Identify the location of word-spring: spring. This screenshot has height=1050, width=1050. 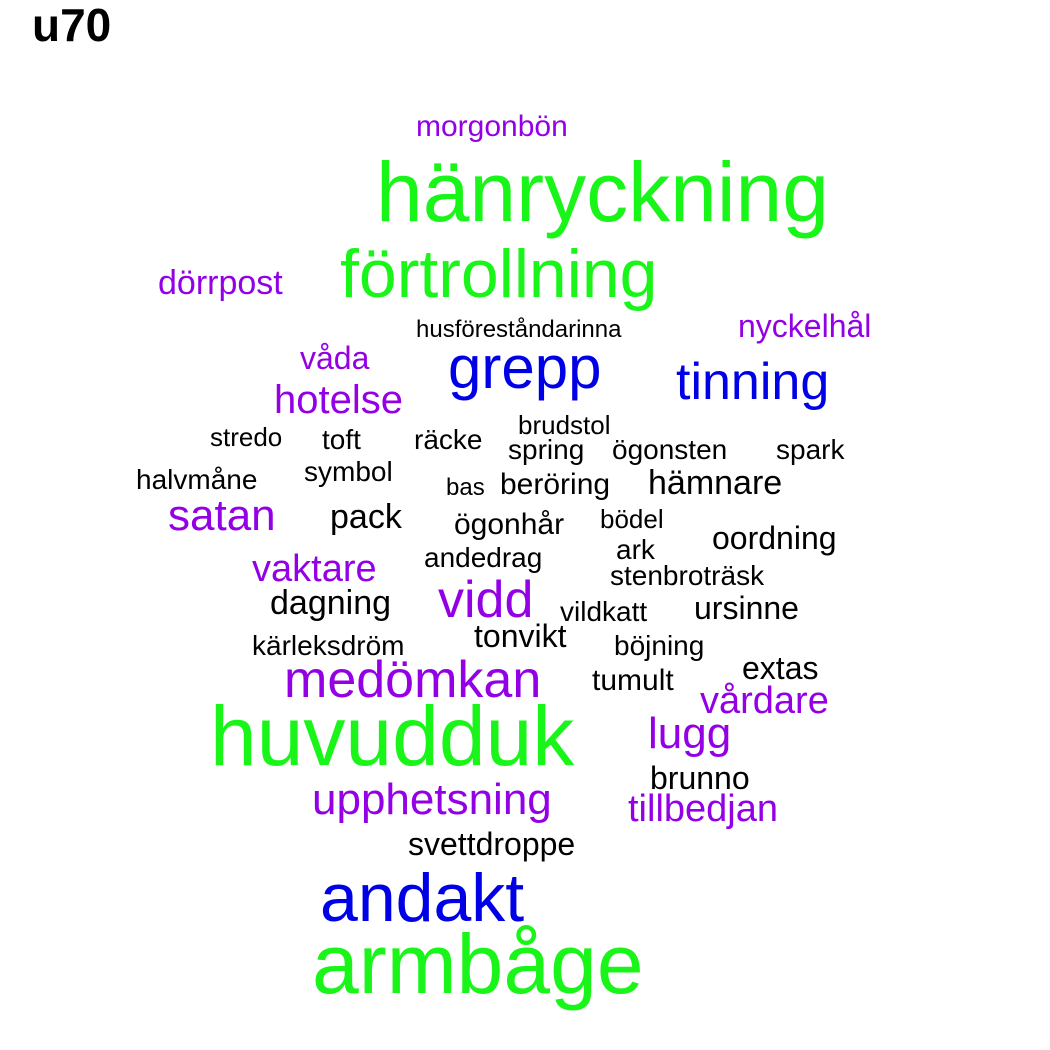
(546, 449).